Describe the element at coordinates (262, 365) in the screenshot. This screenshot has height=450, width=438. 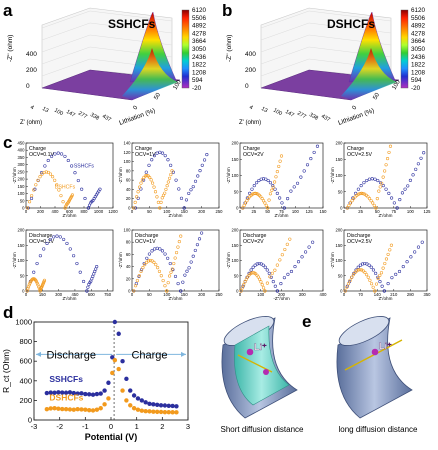
I see `tube-inner` at that location.